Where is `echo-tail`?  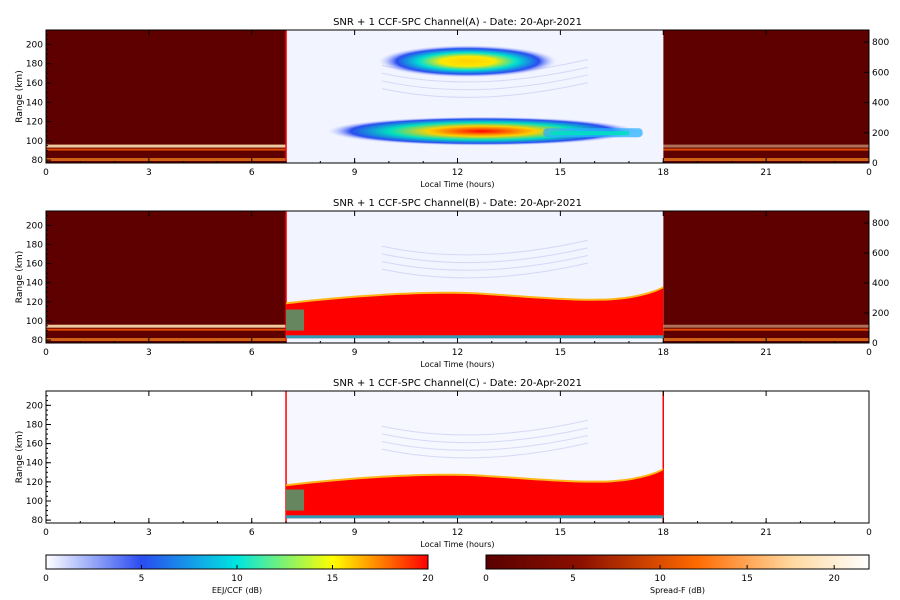 echo-tail is located at coordinates (589, 133).